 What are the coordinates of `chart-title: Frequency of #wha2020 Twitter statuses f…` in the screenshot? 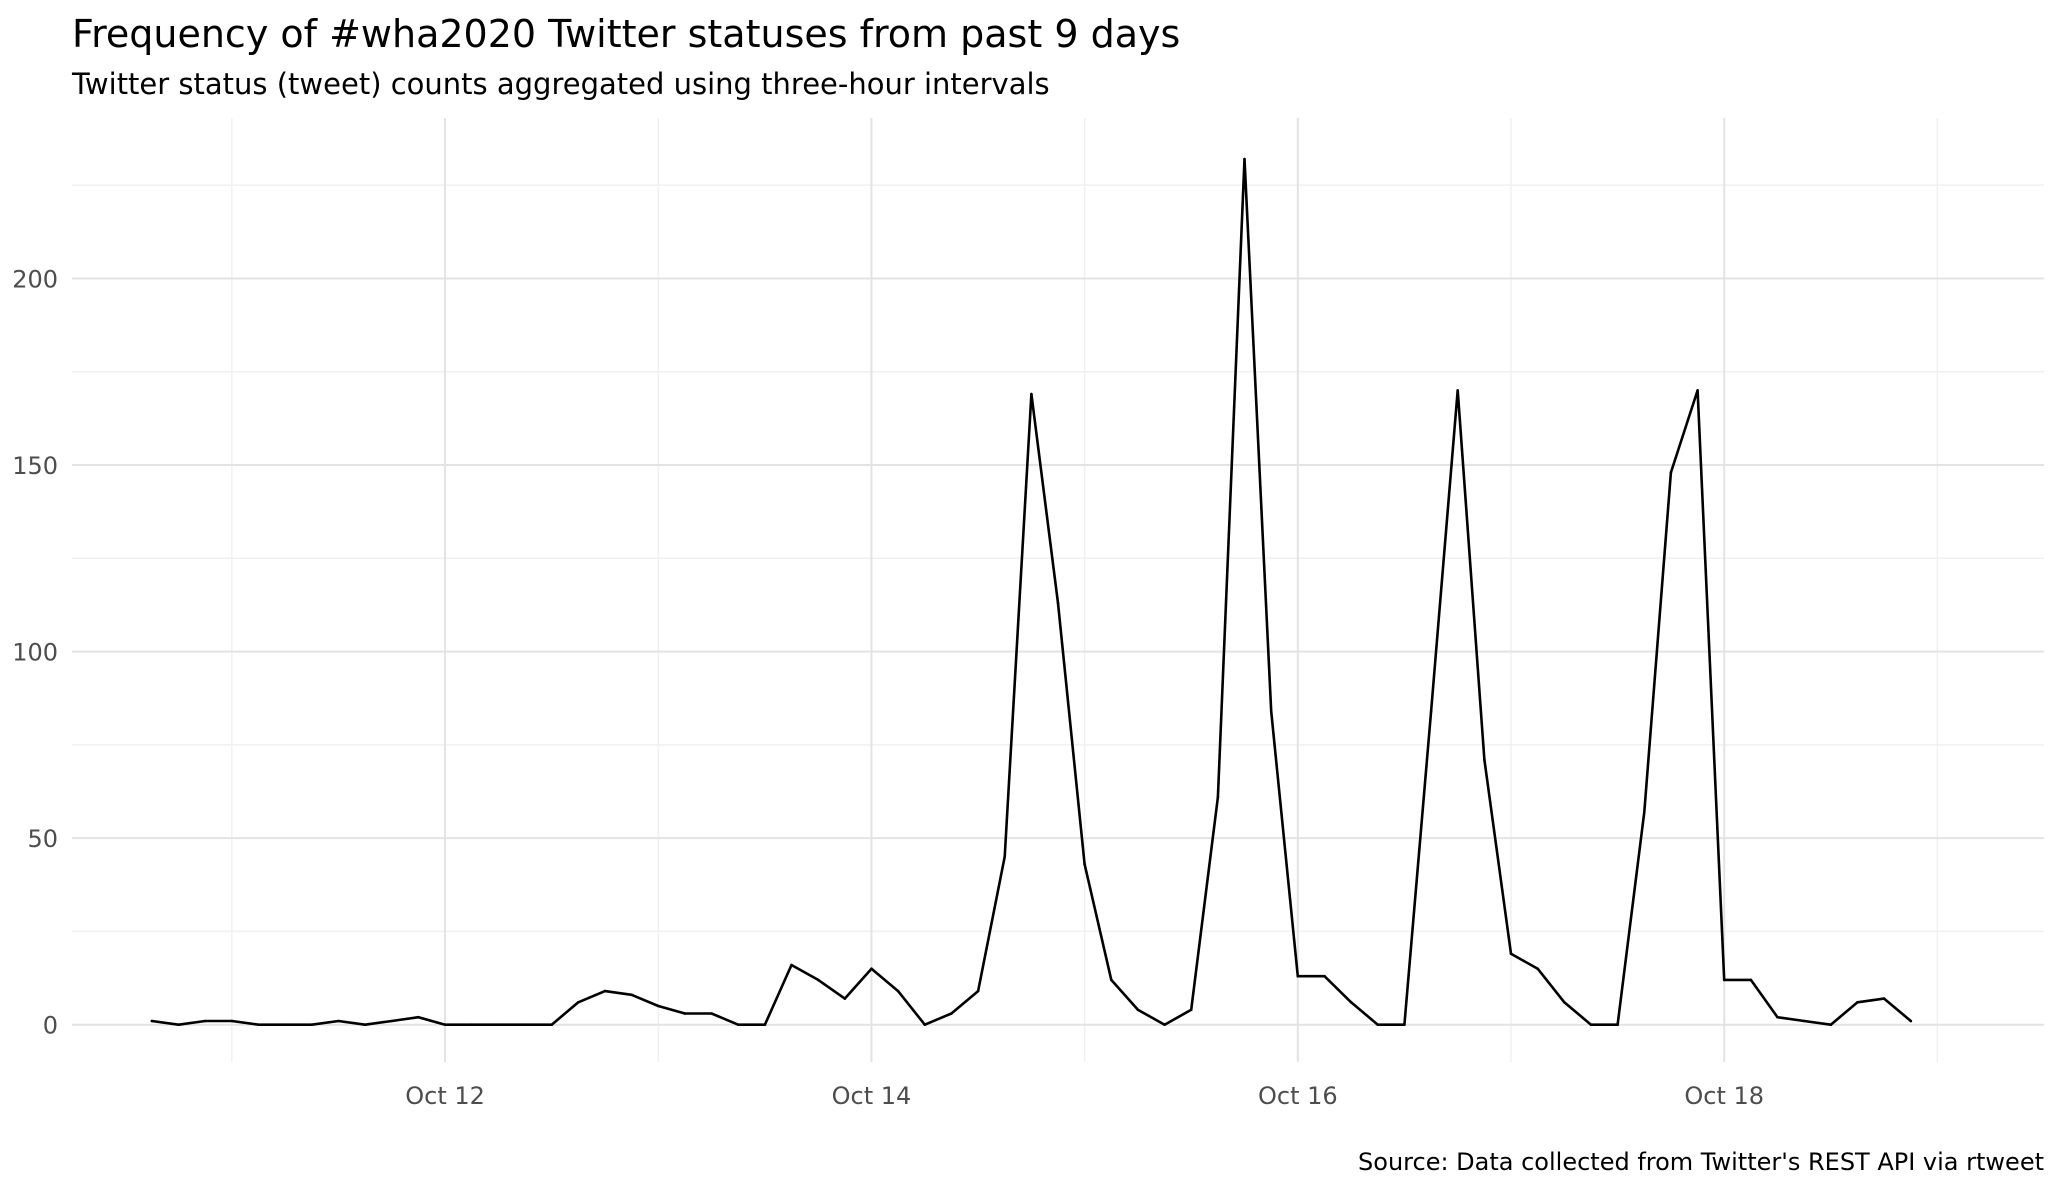 It's located at (626, 34).